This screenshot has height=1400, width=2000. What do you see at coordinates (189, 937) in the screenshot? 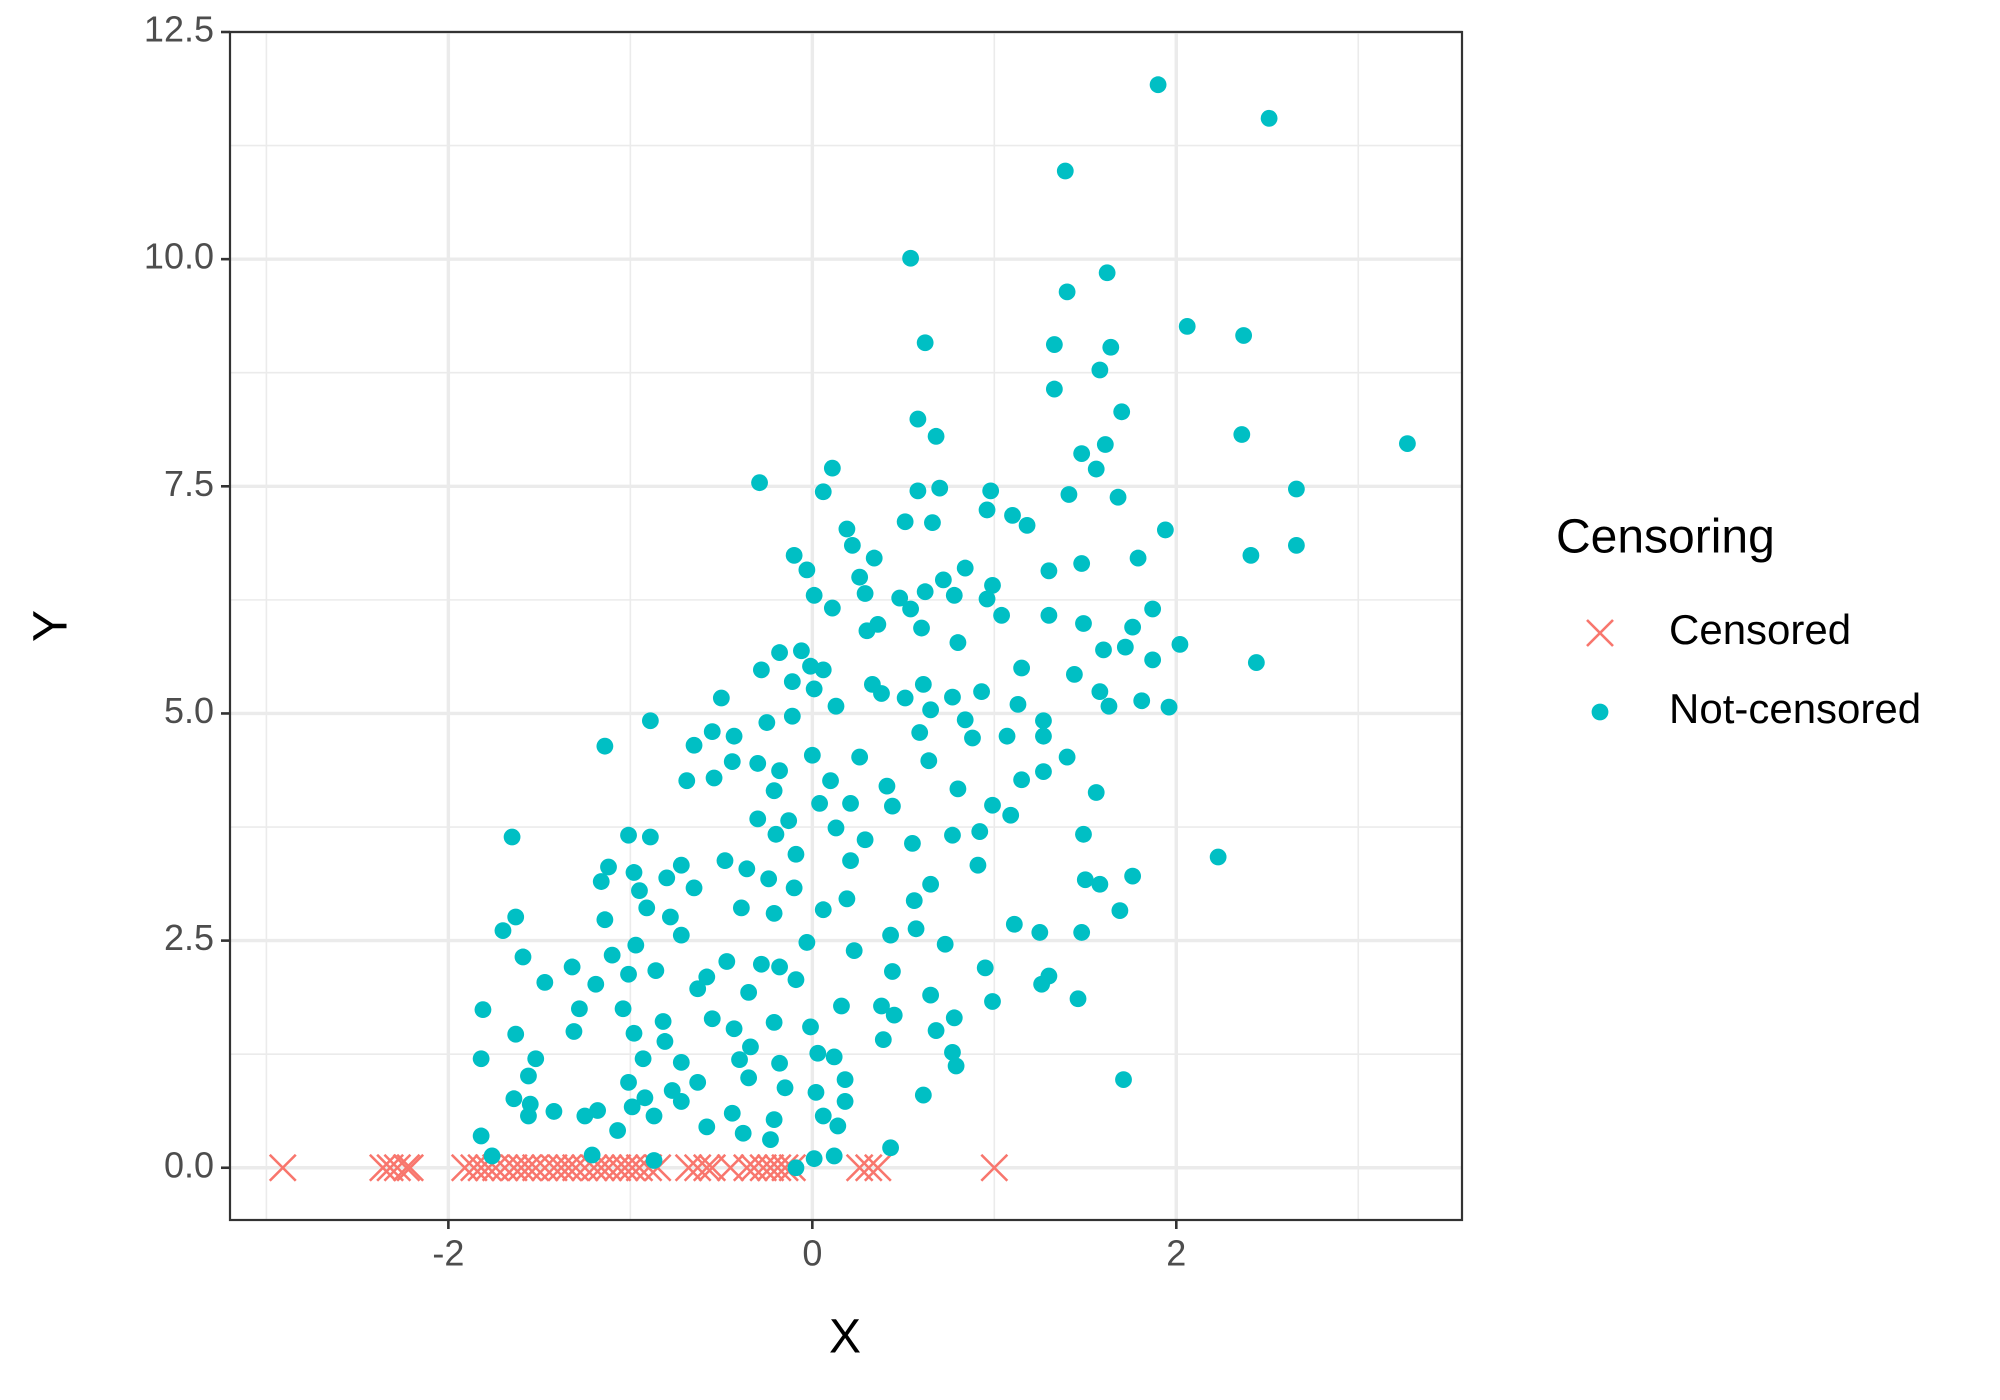
I see `y-tick-label: 2.5` at bounding box center [189, 937].